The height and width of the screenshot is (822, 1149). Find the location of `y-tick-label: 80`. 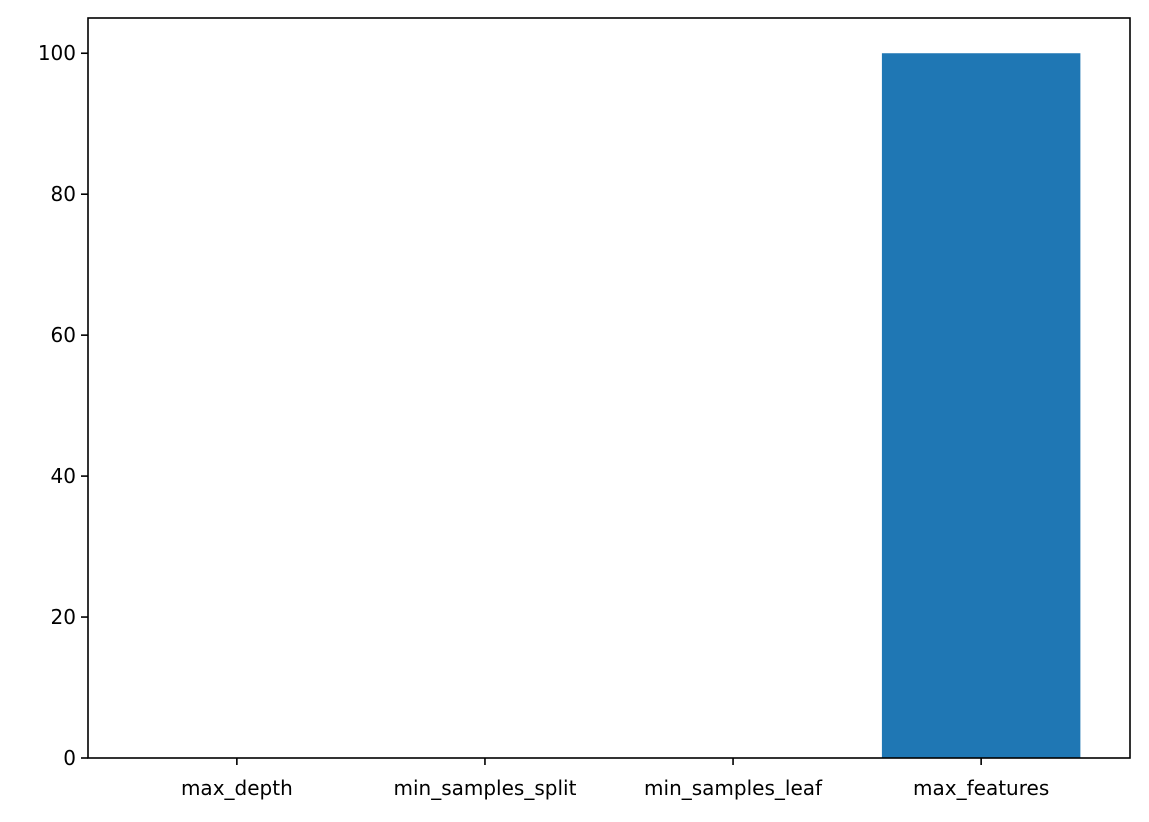

y-tick-label: 80 is located at coordinates (63, 194).